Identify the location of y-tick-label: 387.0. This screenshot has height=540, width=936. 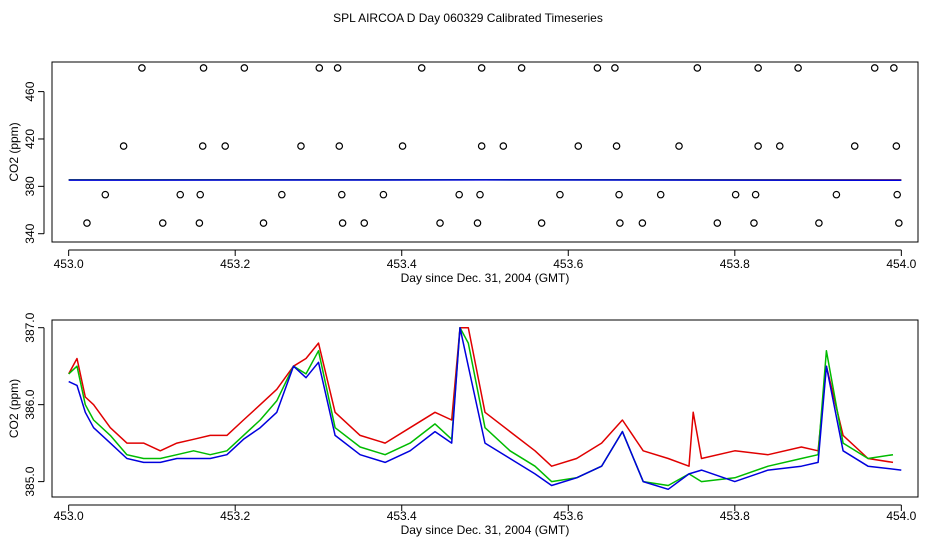
(30, 327).